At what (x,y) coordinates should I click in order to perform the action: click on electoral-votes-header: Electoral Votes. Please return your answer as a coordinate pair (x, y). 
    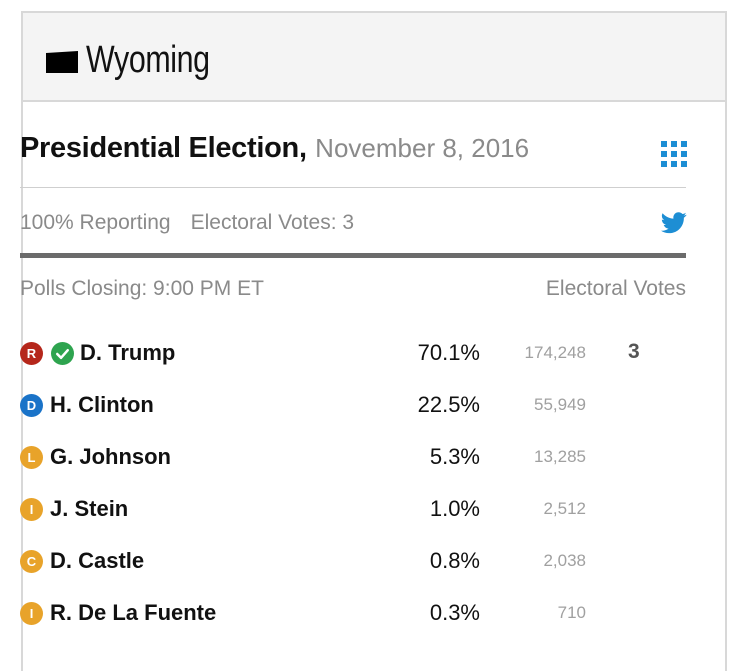
    Looking at the image, I should click on (615, 288).